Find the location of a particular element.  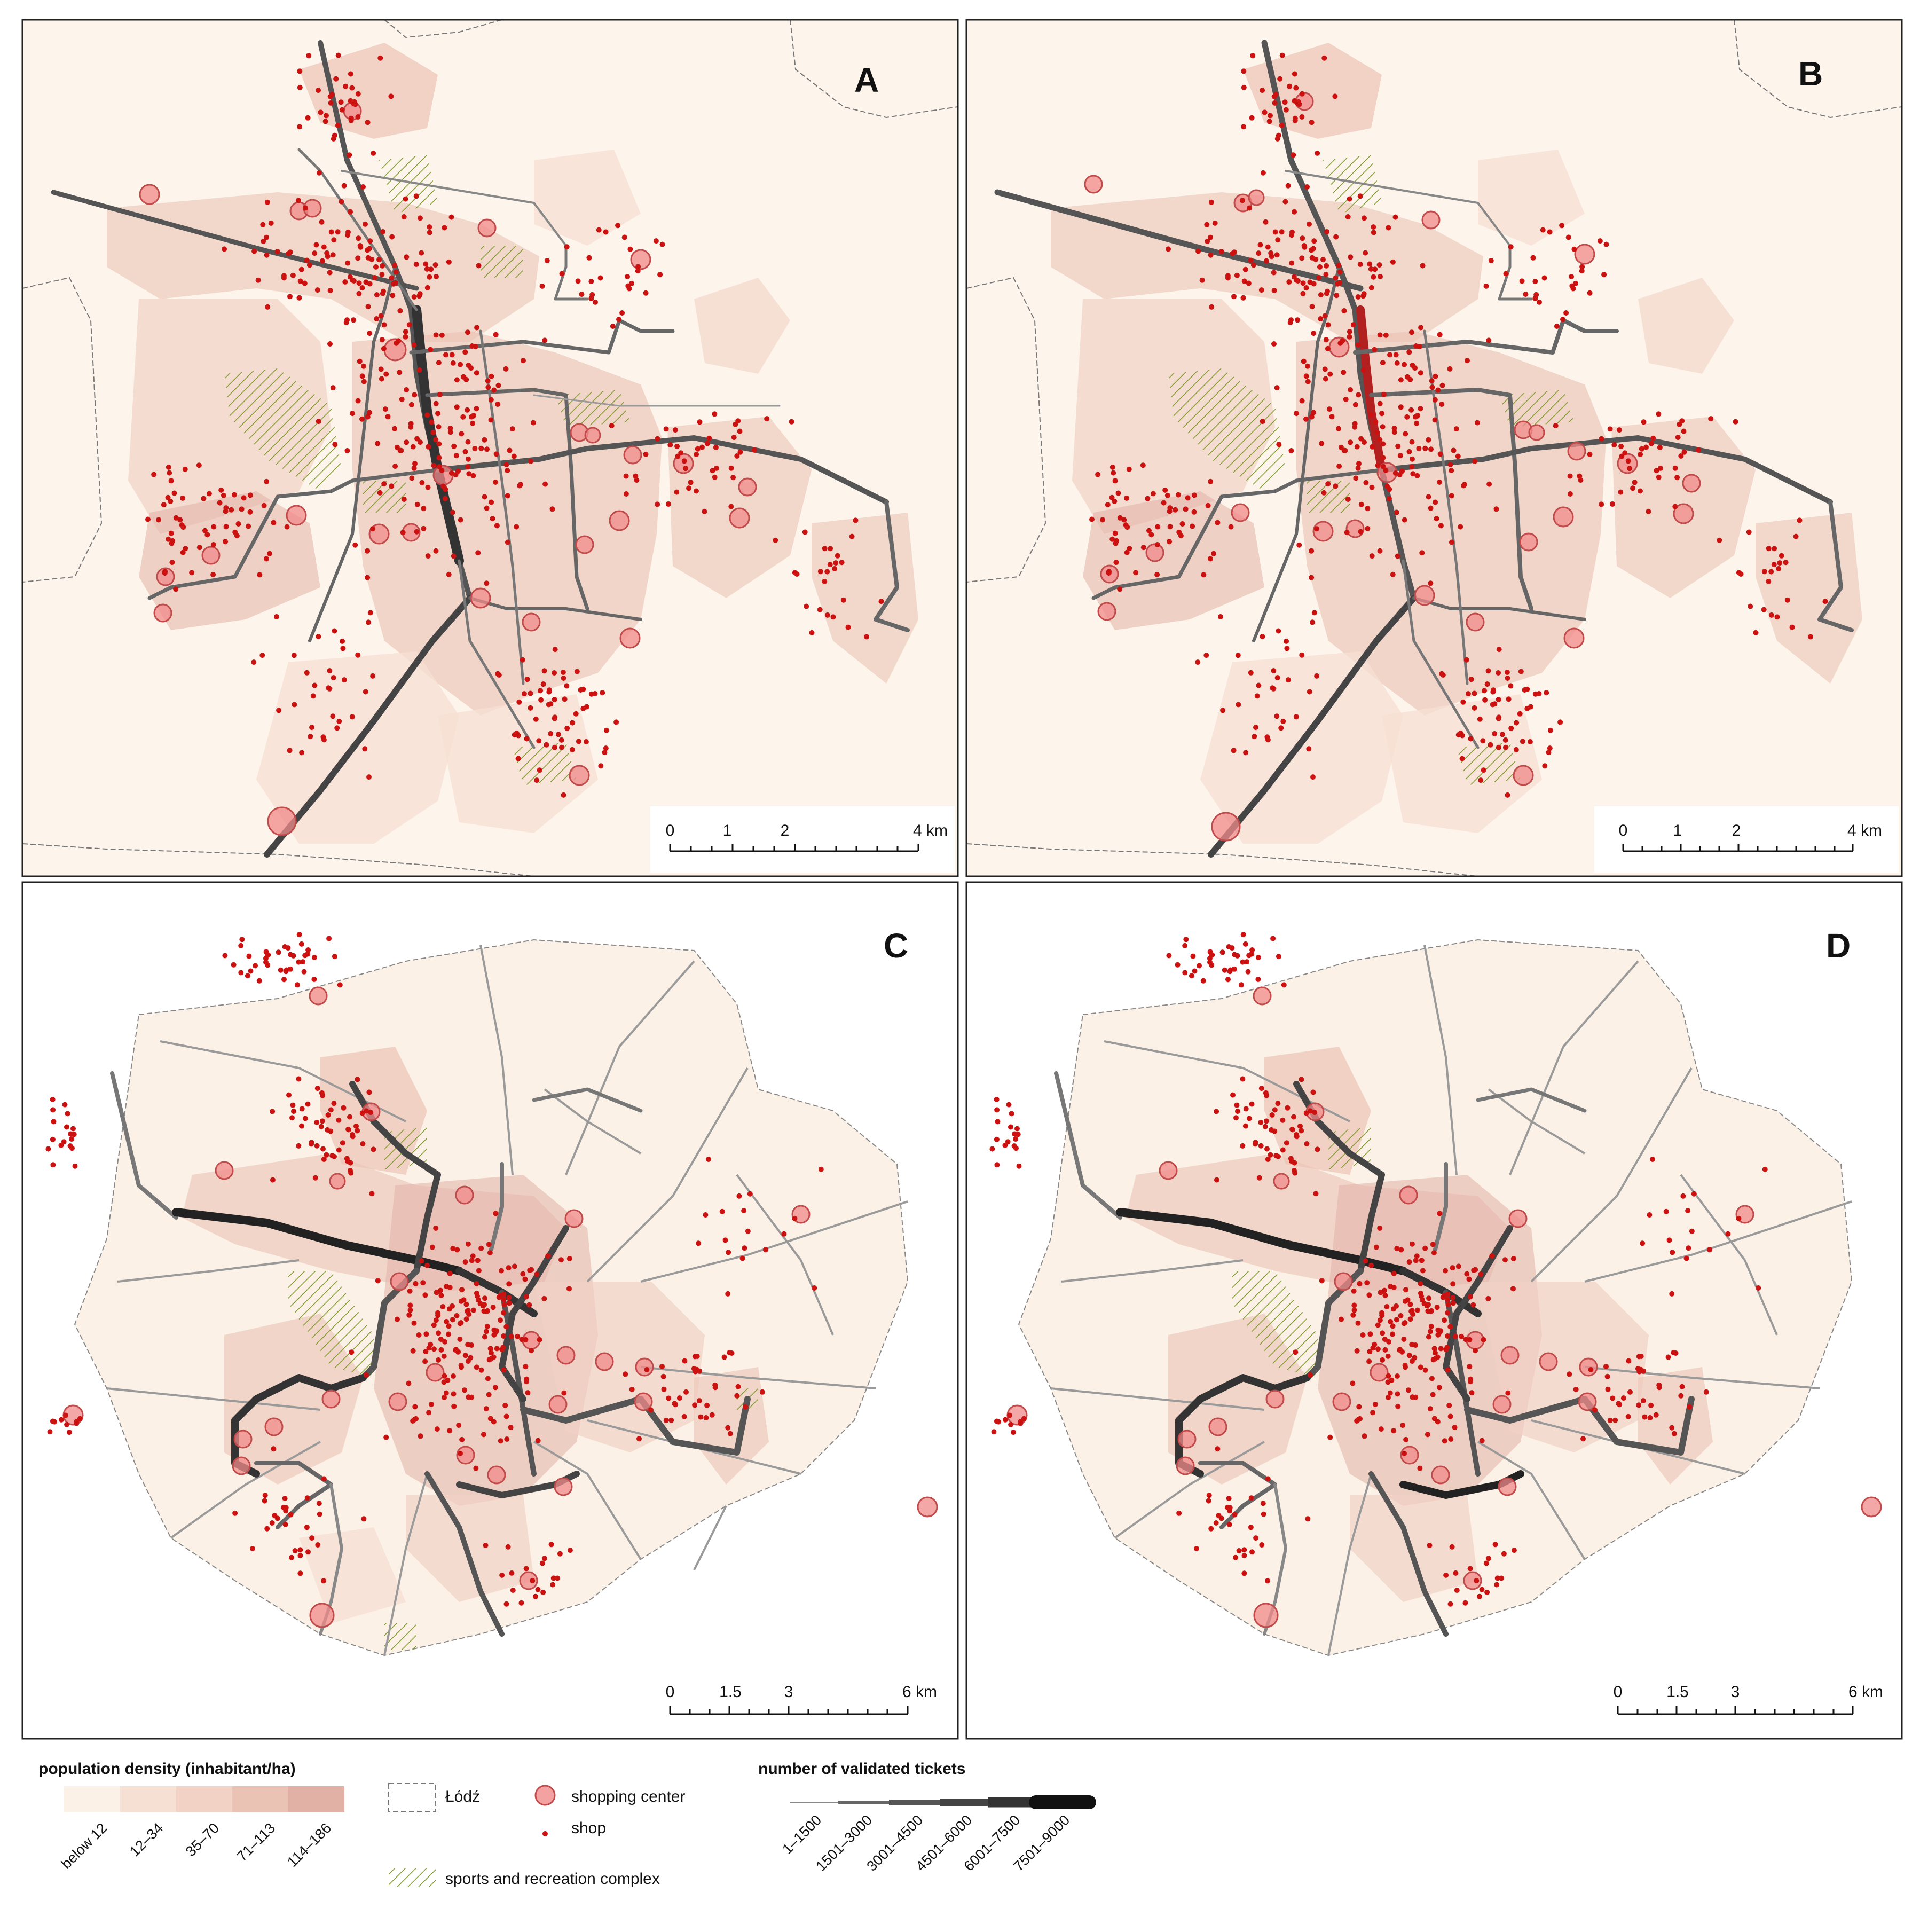

scale-tick: 1 is located at coordinates (727, 831).